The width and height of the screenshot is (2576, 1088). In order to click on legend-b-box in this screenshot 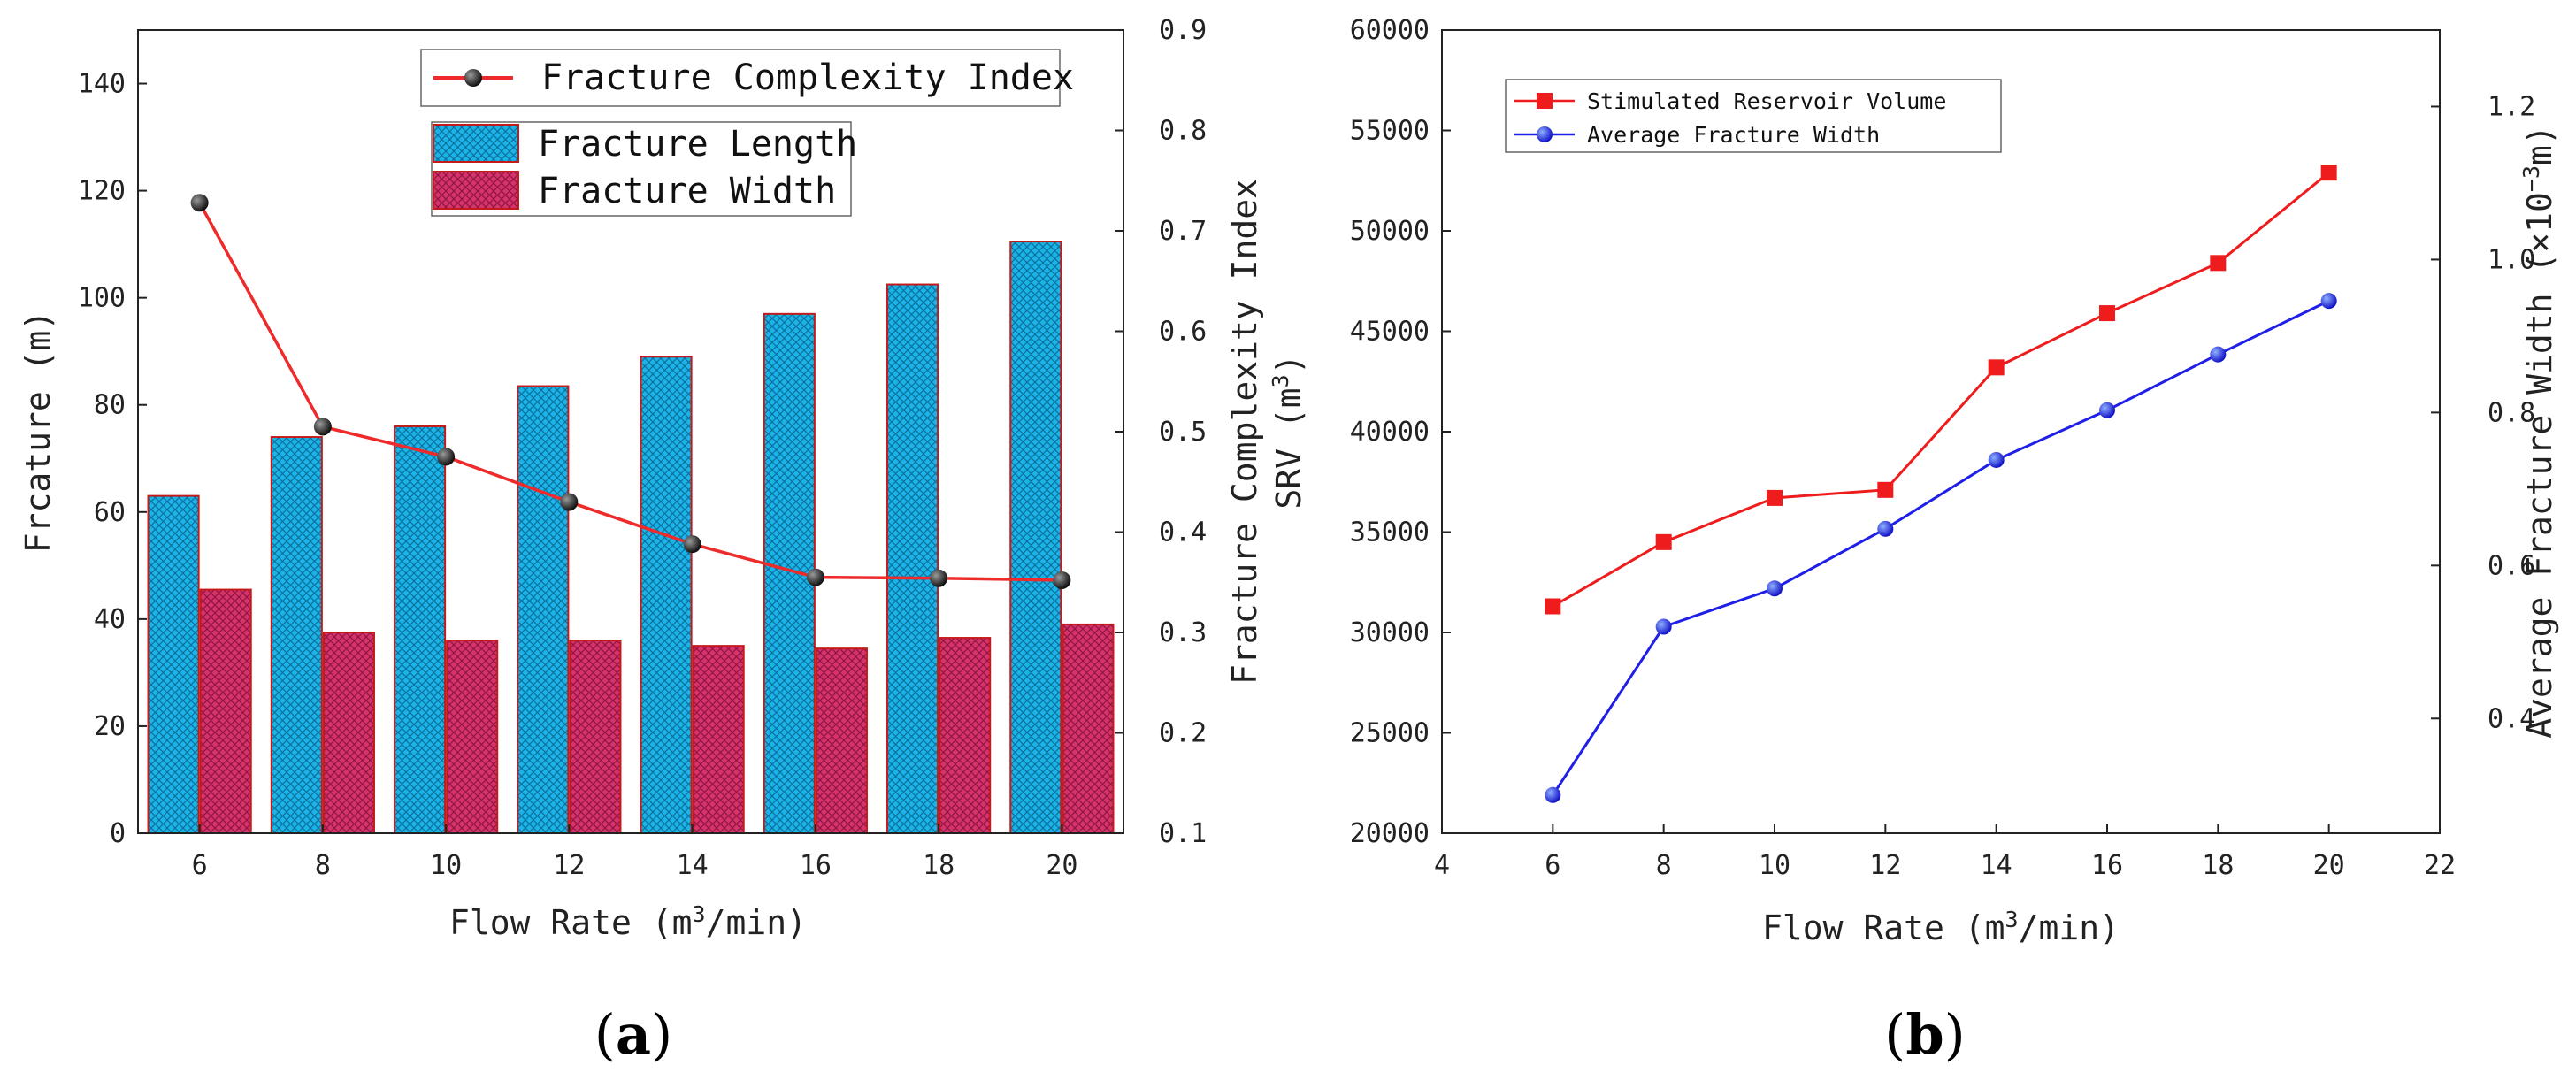, I will do `click(1753, 116)`.